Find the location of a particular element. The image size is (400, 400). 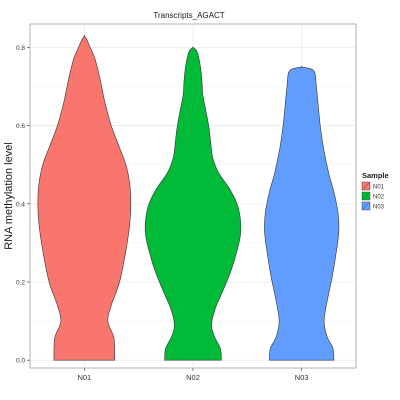

chart-title: Transcripts_AGACT is located at coordinates (188, 15).